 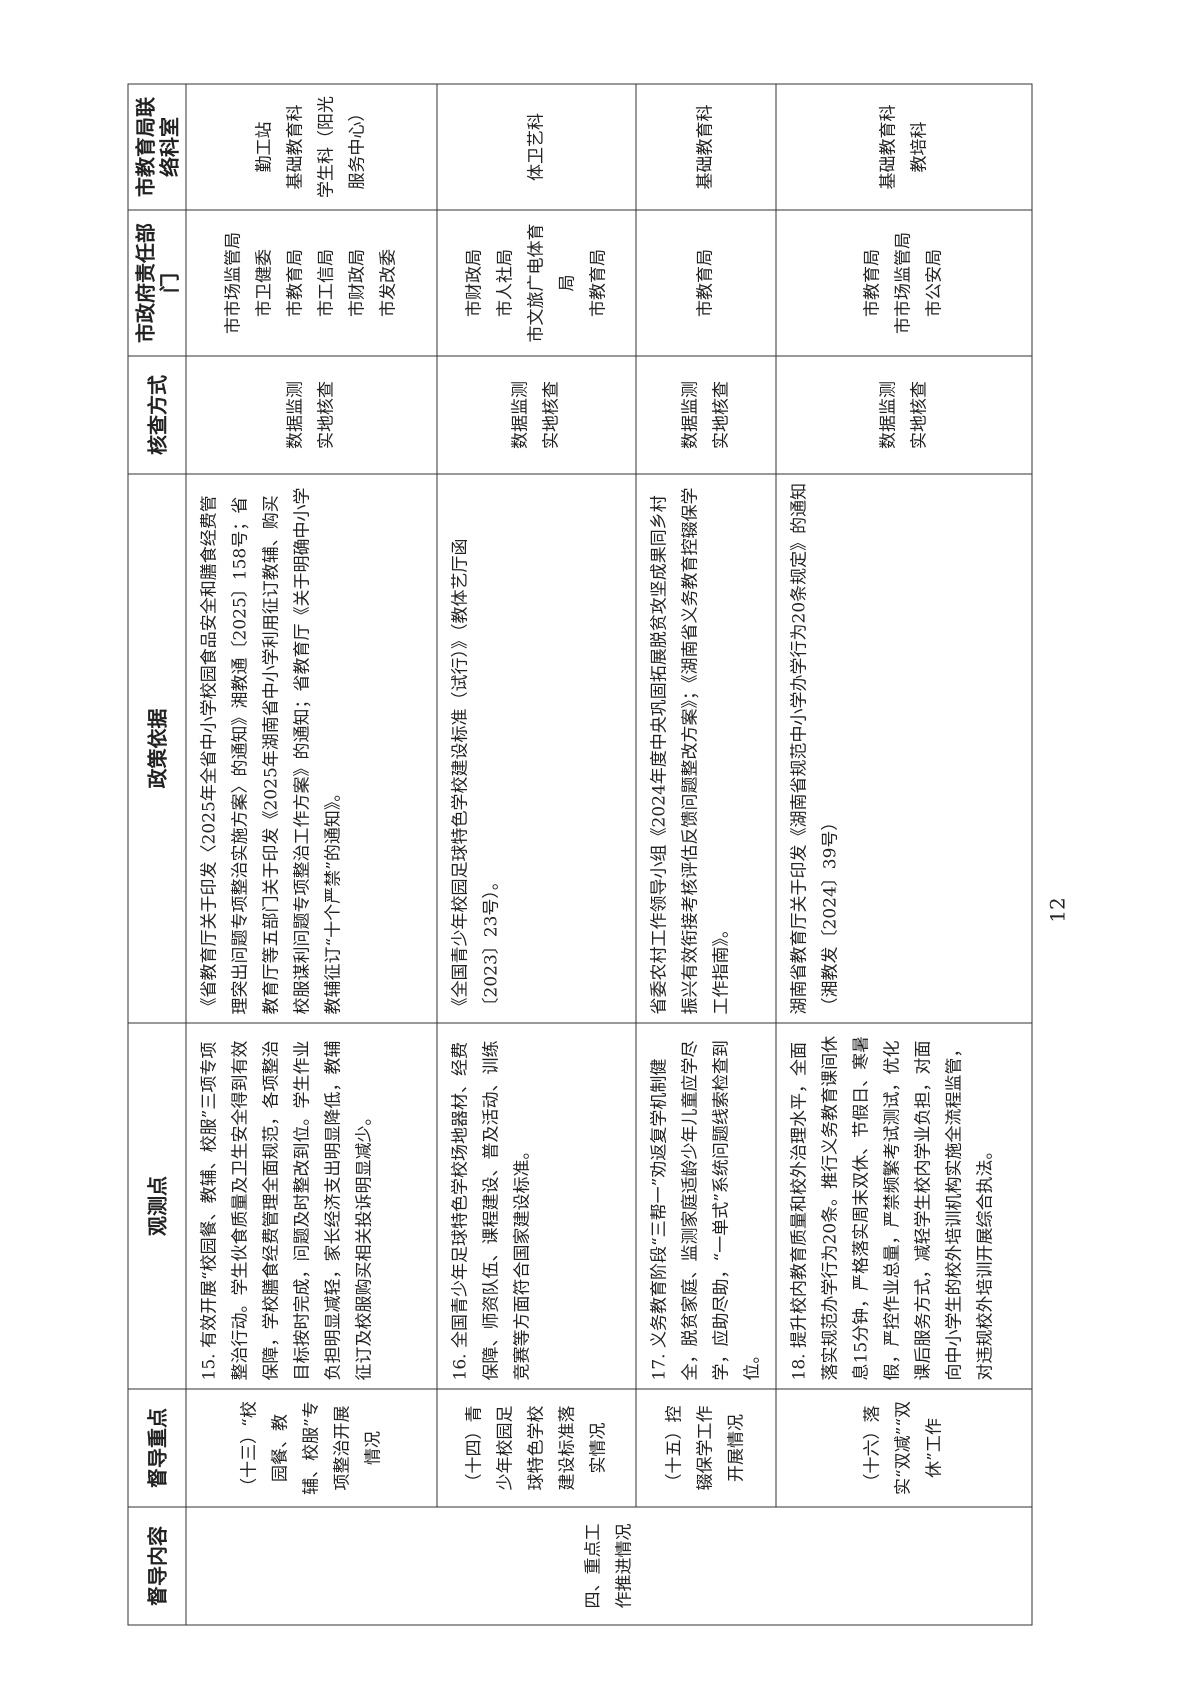 What do you see at coordinates (264, 146) in the screenshot?
I see `cell-line: 勤工站` at bounding box center [264, 146].